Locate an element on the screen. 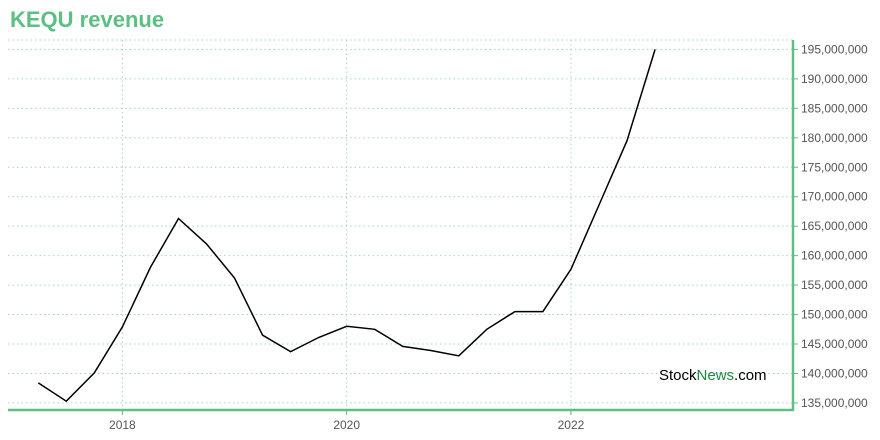 This screenshot has width=880, height=440. watermark-stock: Stock is located at coordinates (678, 375).